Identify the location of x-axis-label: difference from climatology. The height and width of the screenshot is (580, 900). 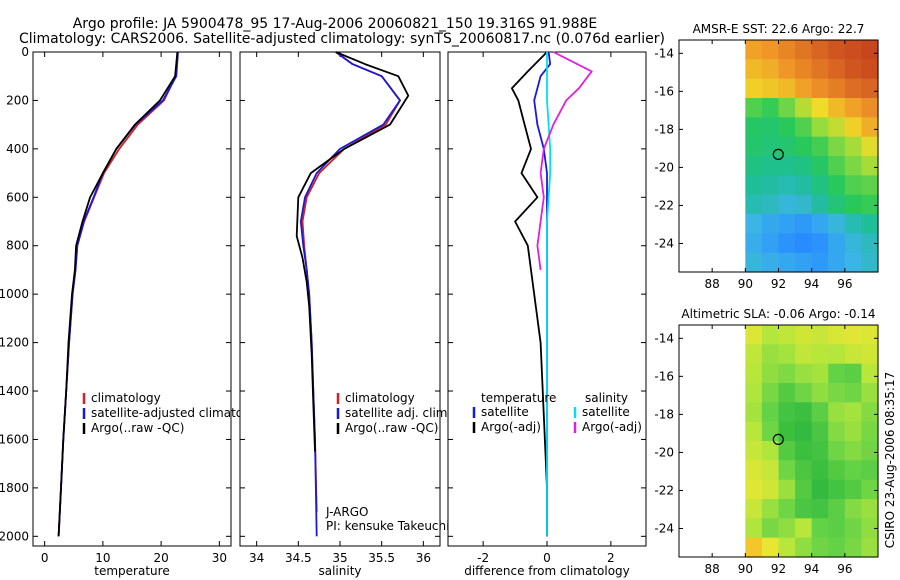
(547, 571).